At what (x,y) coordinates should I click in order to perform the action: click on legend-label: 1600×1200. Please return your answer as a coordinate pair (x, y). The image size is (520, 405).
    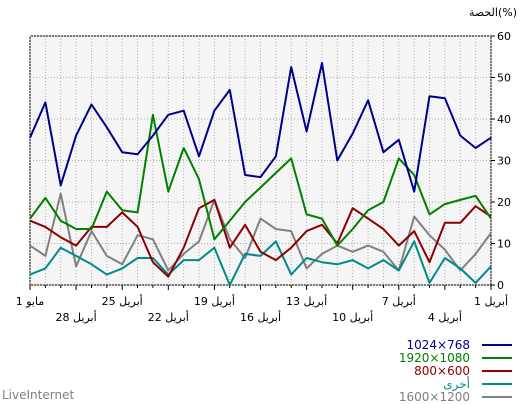
    Looking at the image, I should click on (434, 397).